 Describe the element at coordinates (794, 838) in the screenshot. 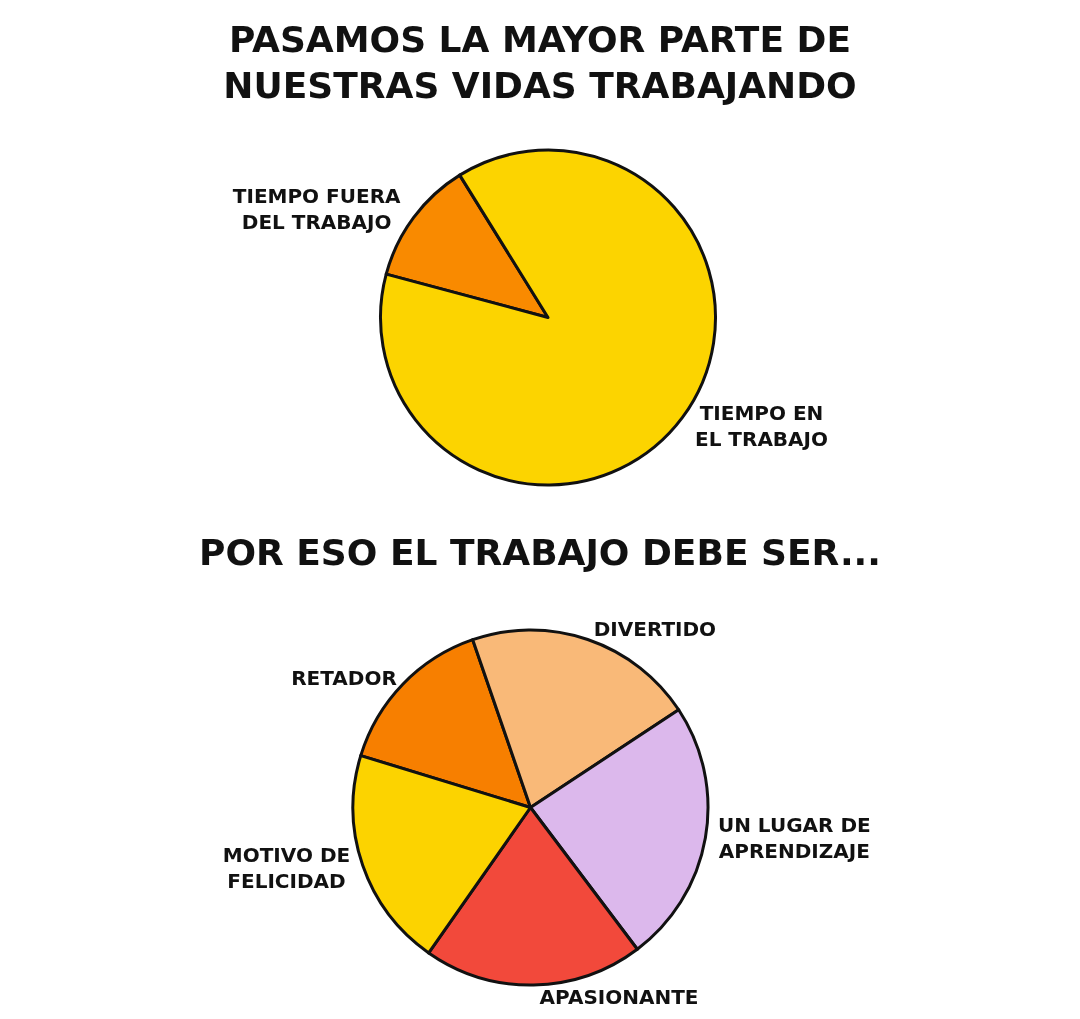

I see `slice-label: UN LUGAR DE APRENDIZAJE` at that location.